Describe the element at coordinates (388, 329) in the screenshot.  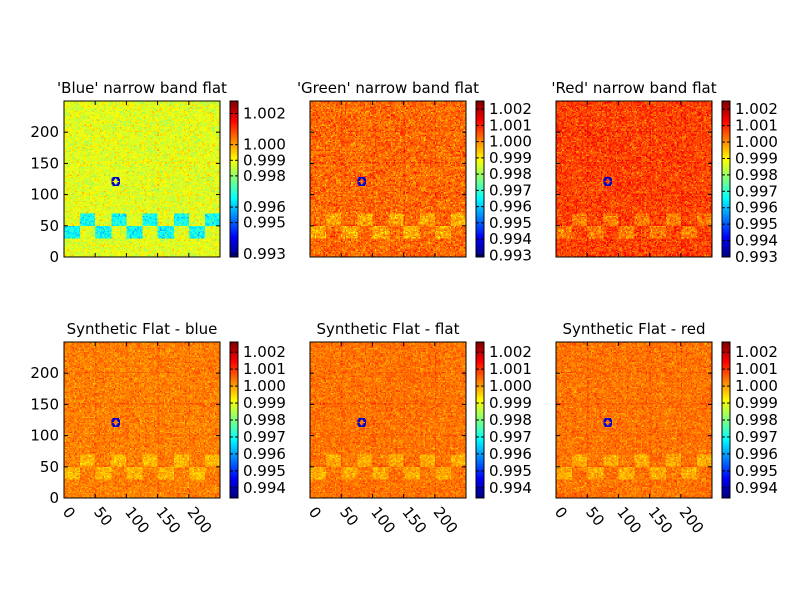
I see `subplot-title: Synthetic Flat - flat` at that location.